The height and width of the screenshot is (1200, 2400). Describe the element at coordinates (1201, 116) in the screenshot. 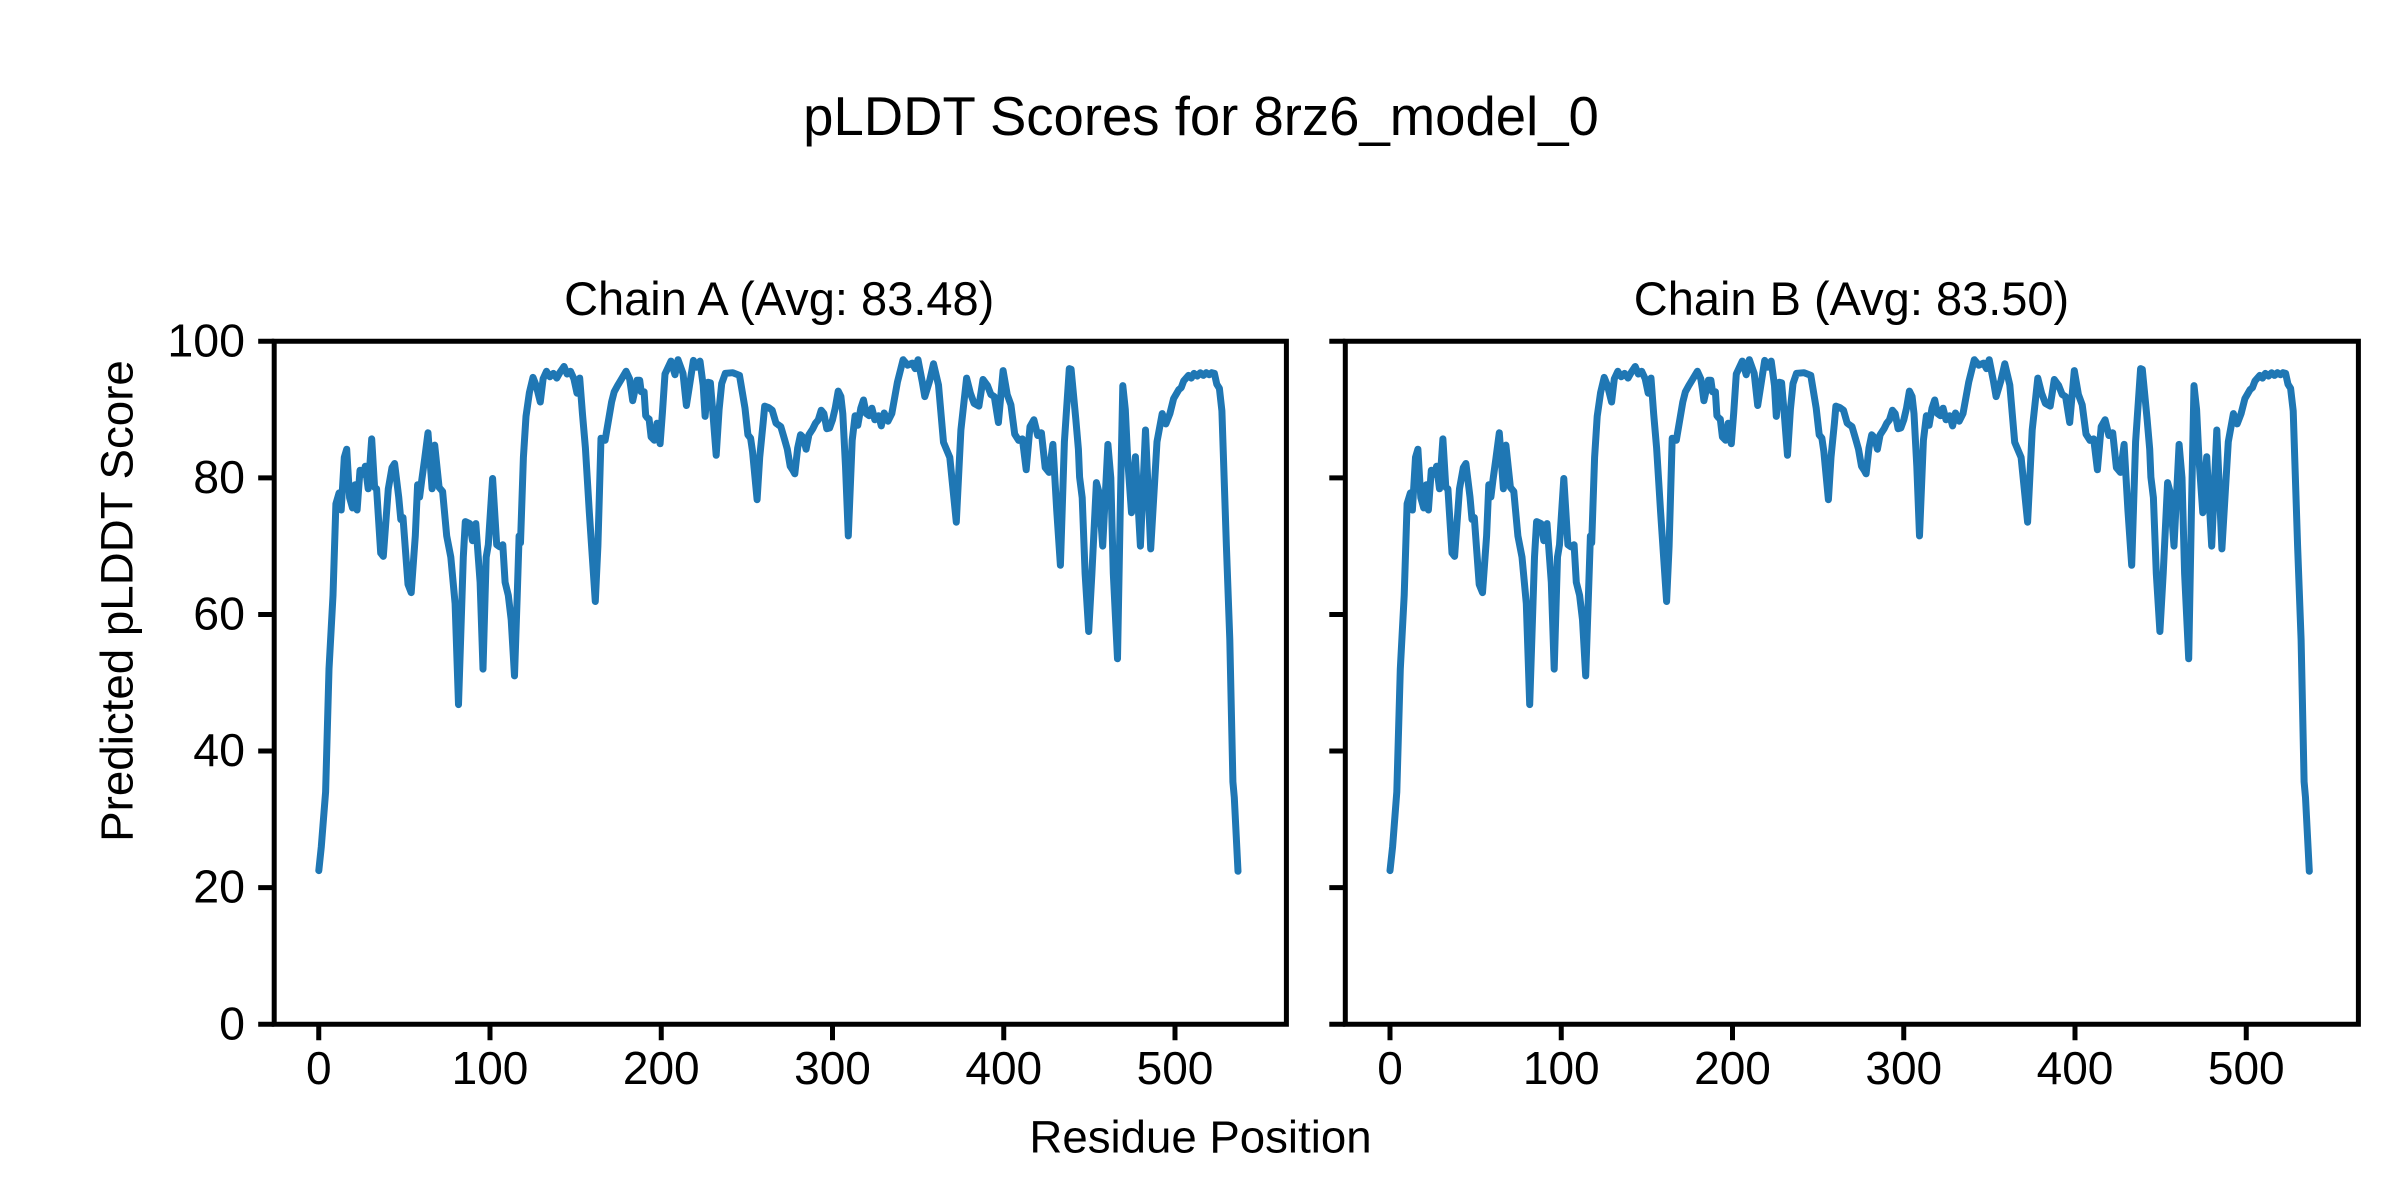

I see `svg-text: pLDDT Scores for 8rz6_model_0` at that location.